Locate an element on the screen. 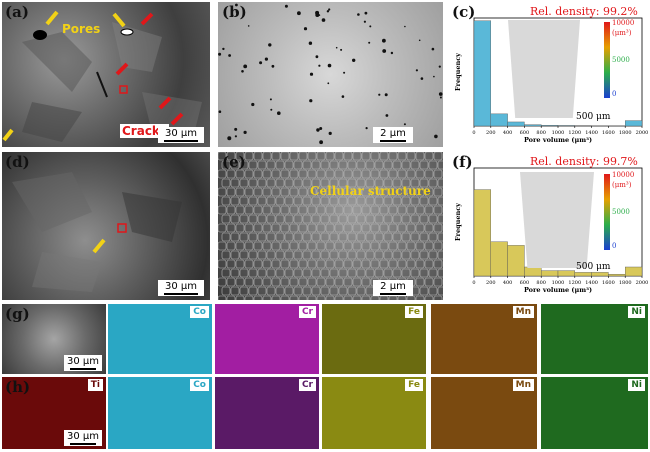  panel-label-f: (f) is located at coordinates (462, 162).